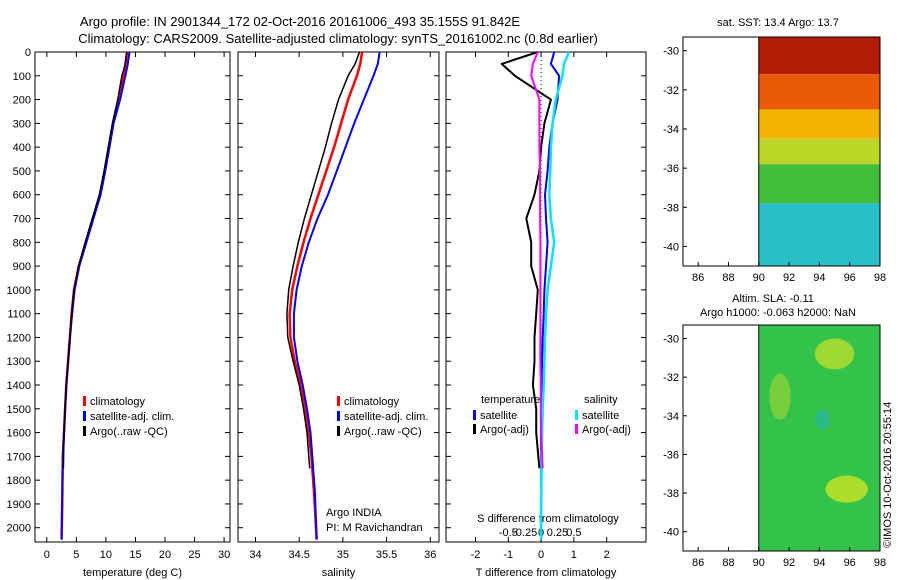  Describe the element at coordinates (22, 77) in the screenshot. I see `y-tick-label: 100` at that location.